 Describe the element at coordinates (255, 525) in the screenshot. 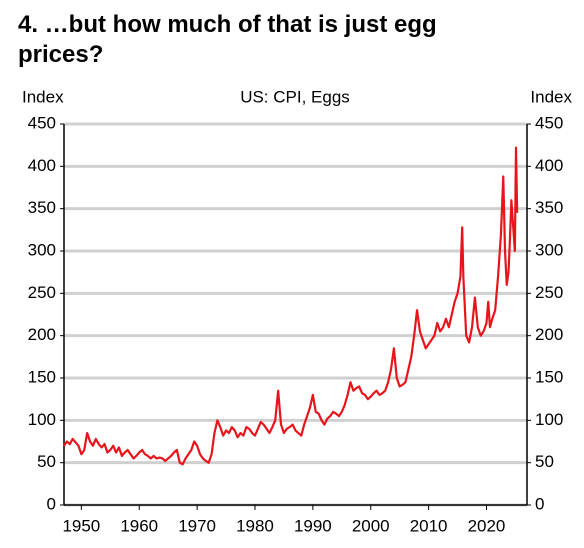

I see `x-tick-label: 1980` at that location.